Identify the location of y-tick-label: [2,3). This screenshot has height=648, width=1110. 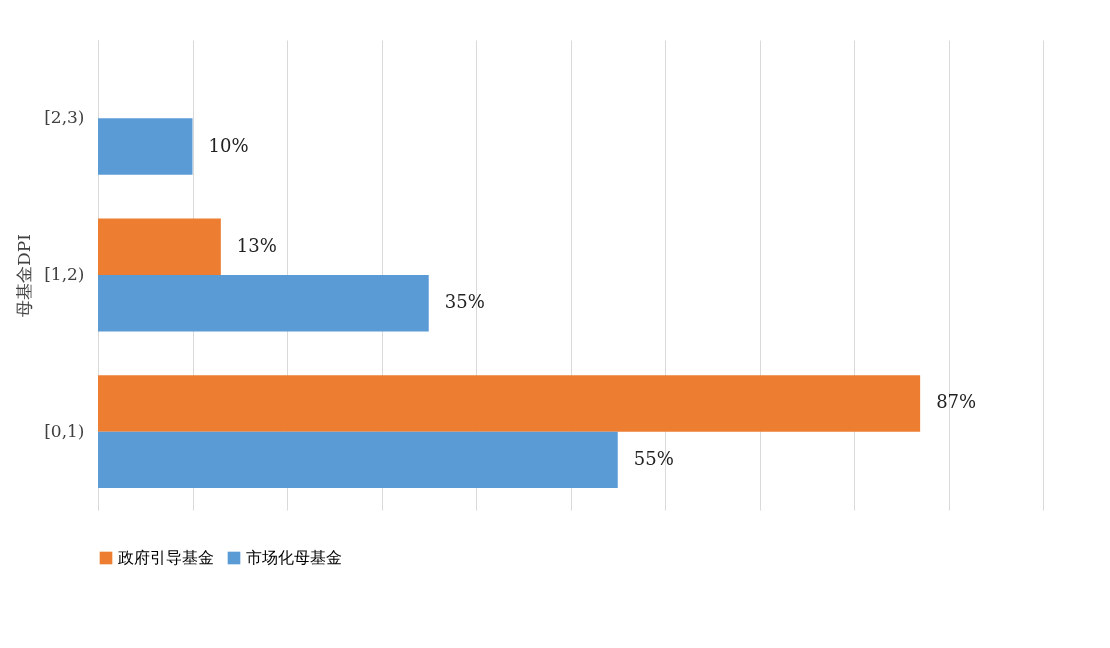
(64, 117).